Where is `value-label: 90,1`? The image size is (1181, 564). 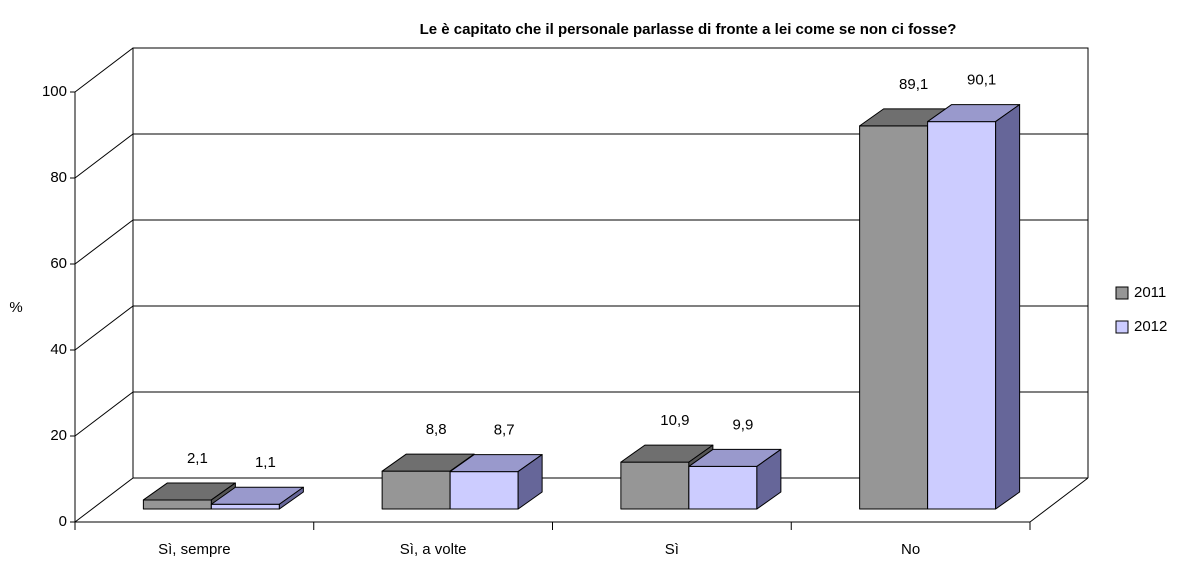
value-label: 90,1 is located at coordinates (981, 80).